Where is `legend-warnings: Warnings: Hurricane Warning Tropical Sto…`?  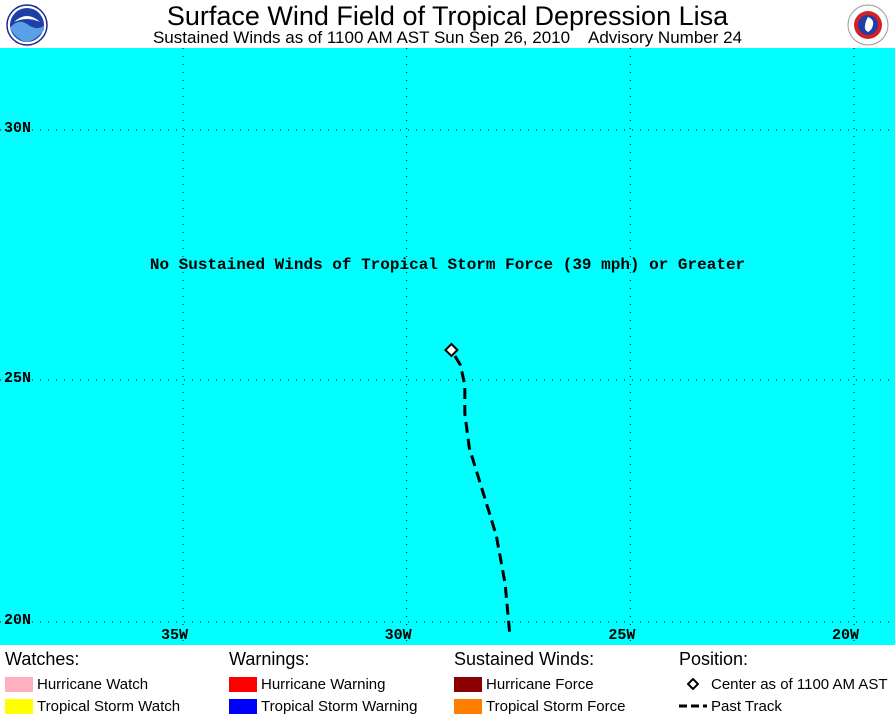 legend-warnings: Warnings: Hurricane Warning Tropical Sto… is located at coordinates (323, 681).